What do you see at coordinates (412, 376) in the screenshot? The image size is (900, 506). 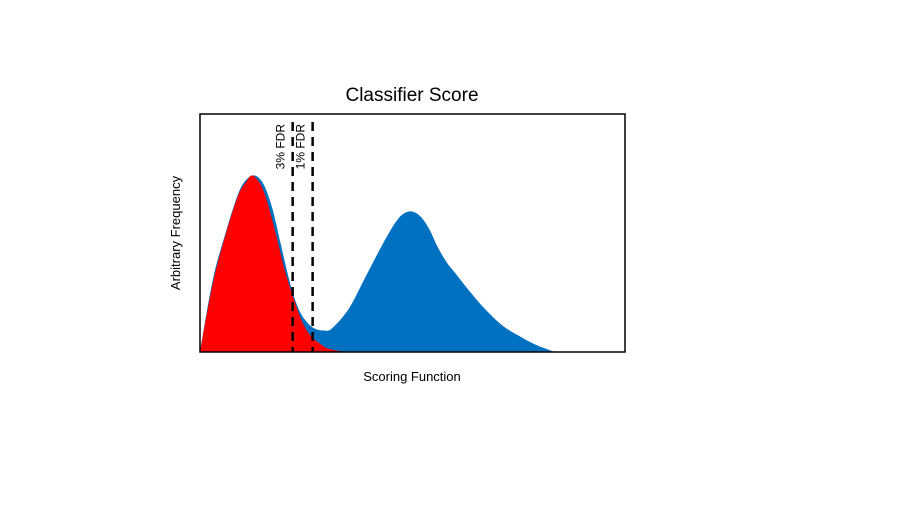 I see `x-axis-label: Scoring Function` at bounding box center [412, 376].